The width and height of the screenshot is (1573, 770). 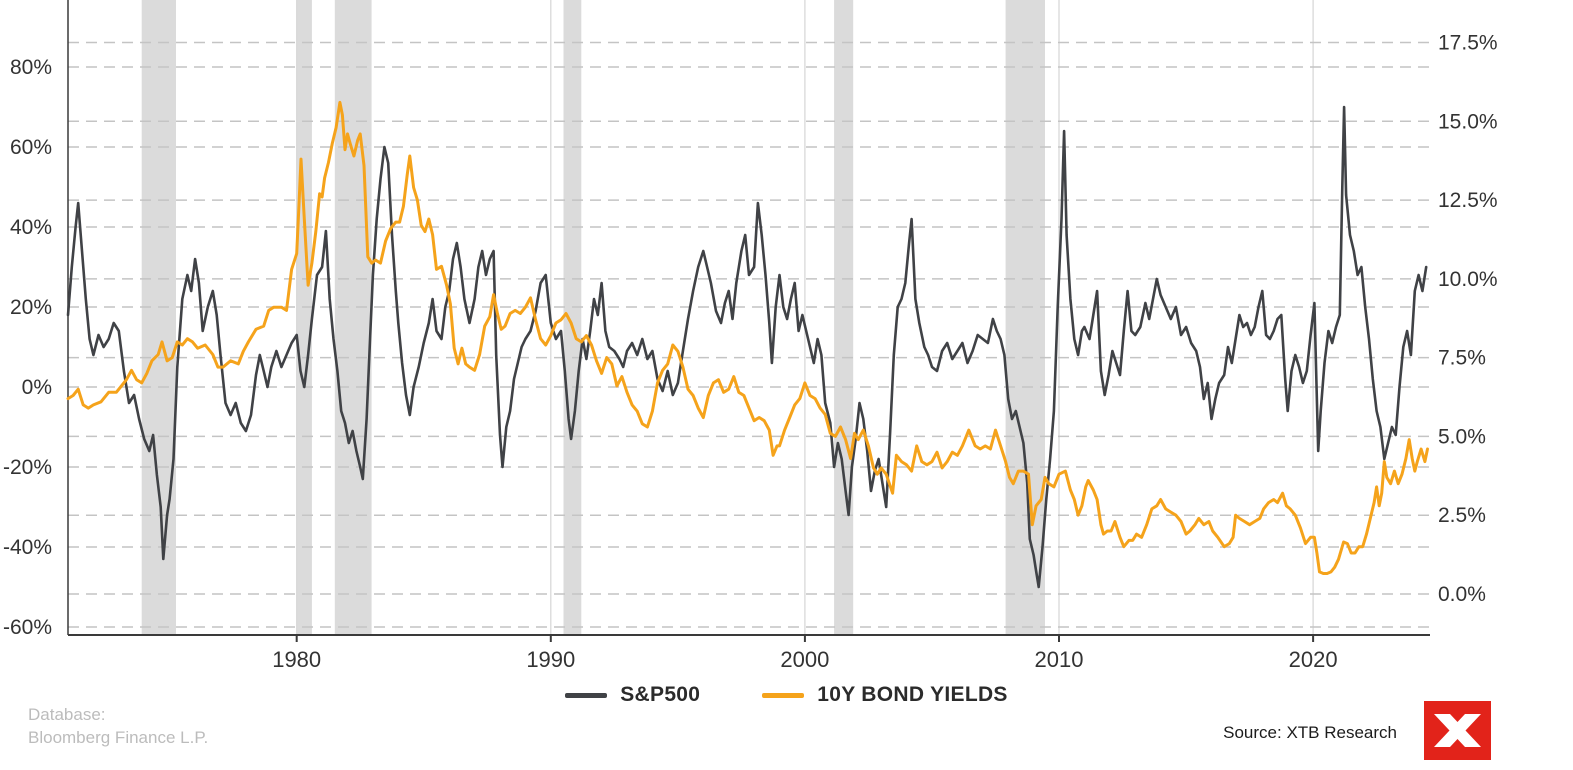 What do you see at coordinates (31, 67) in the screenshot?
I see `left-axis-tick-label: 80%` at bounding box center [31, 67].